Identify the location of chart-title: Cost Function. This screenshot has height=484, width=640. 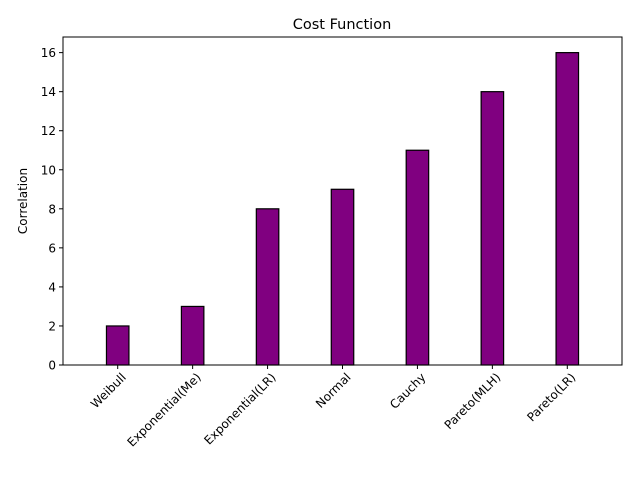
(342, 25).